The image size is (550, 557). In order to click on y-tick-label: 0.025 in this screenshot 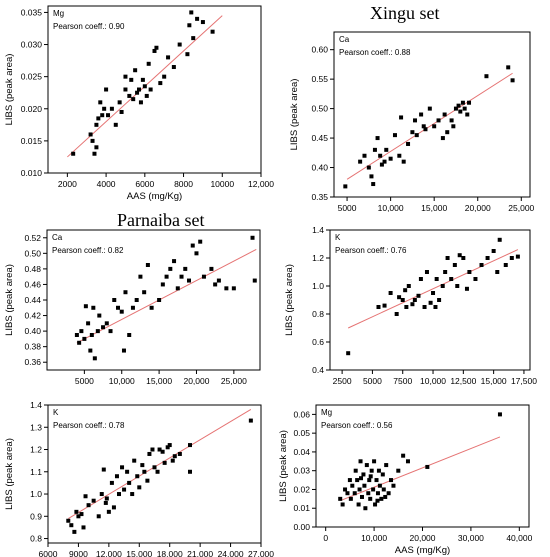, I will do `click(32, 77)`.